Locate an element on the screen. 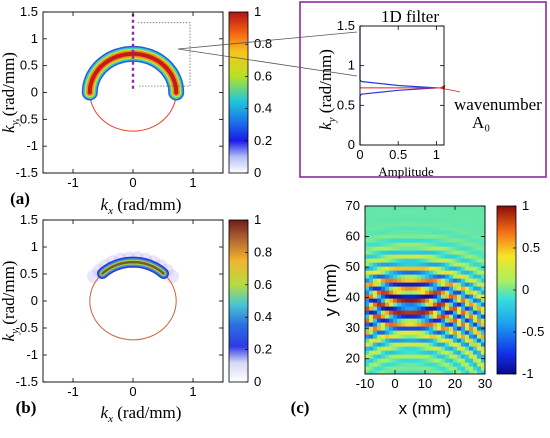  c-ytick-label: 30 is located at coordinates (353, 327).